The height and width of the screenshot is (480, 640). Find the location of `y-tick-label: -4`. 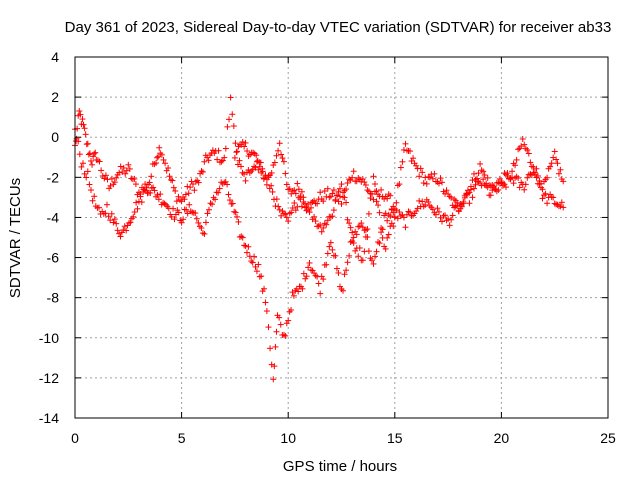

y-tick-label: -4 is located at coordinates (53, 217).